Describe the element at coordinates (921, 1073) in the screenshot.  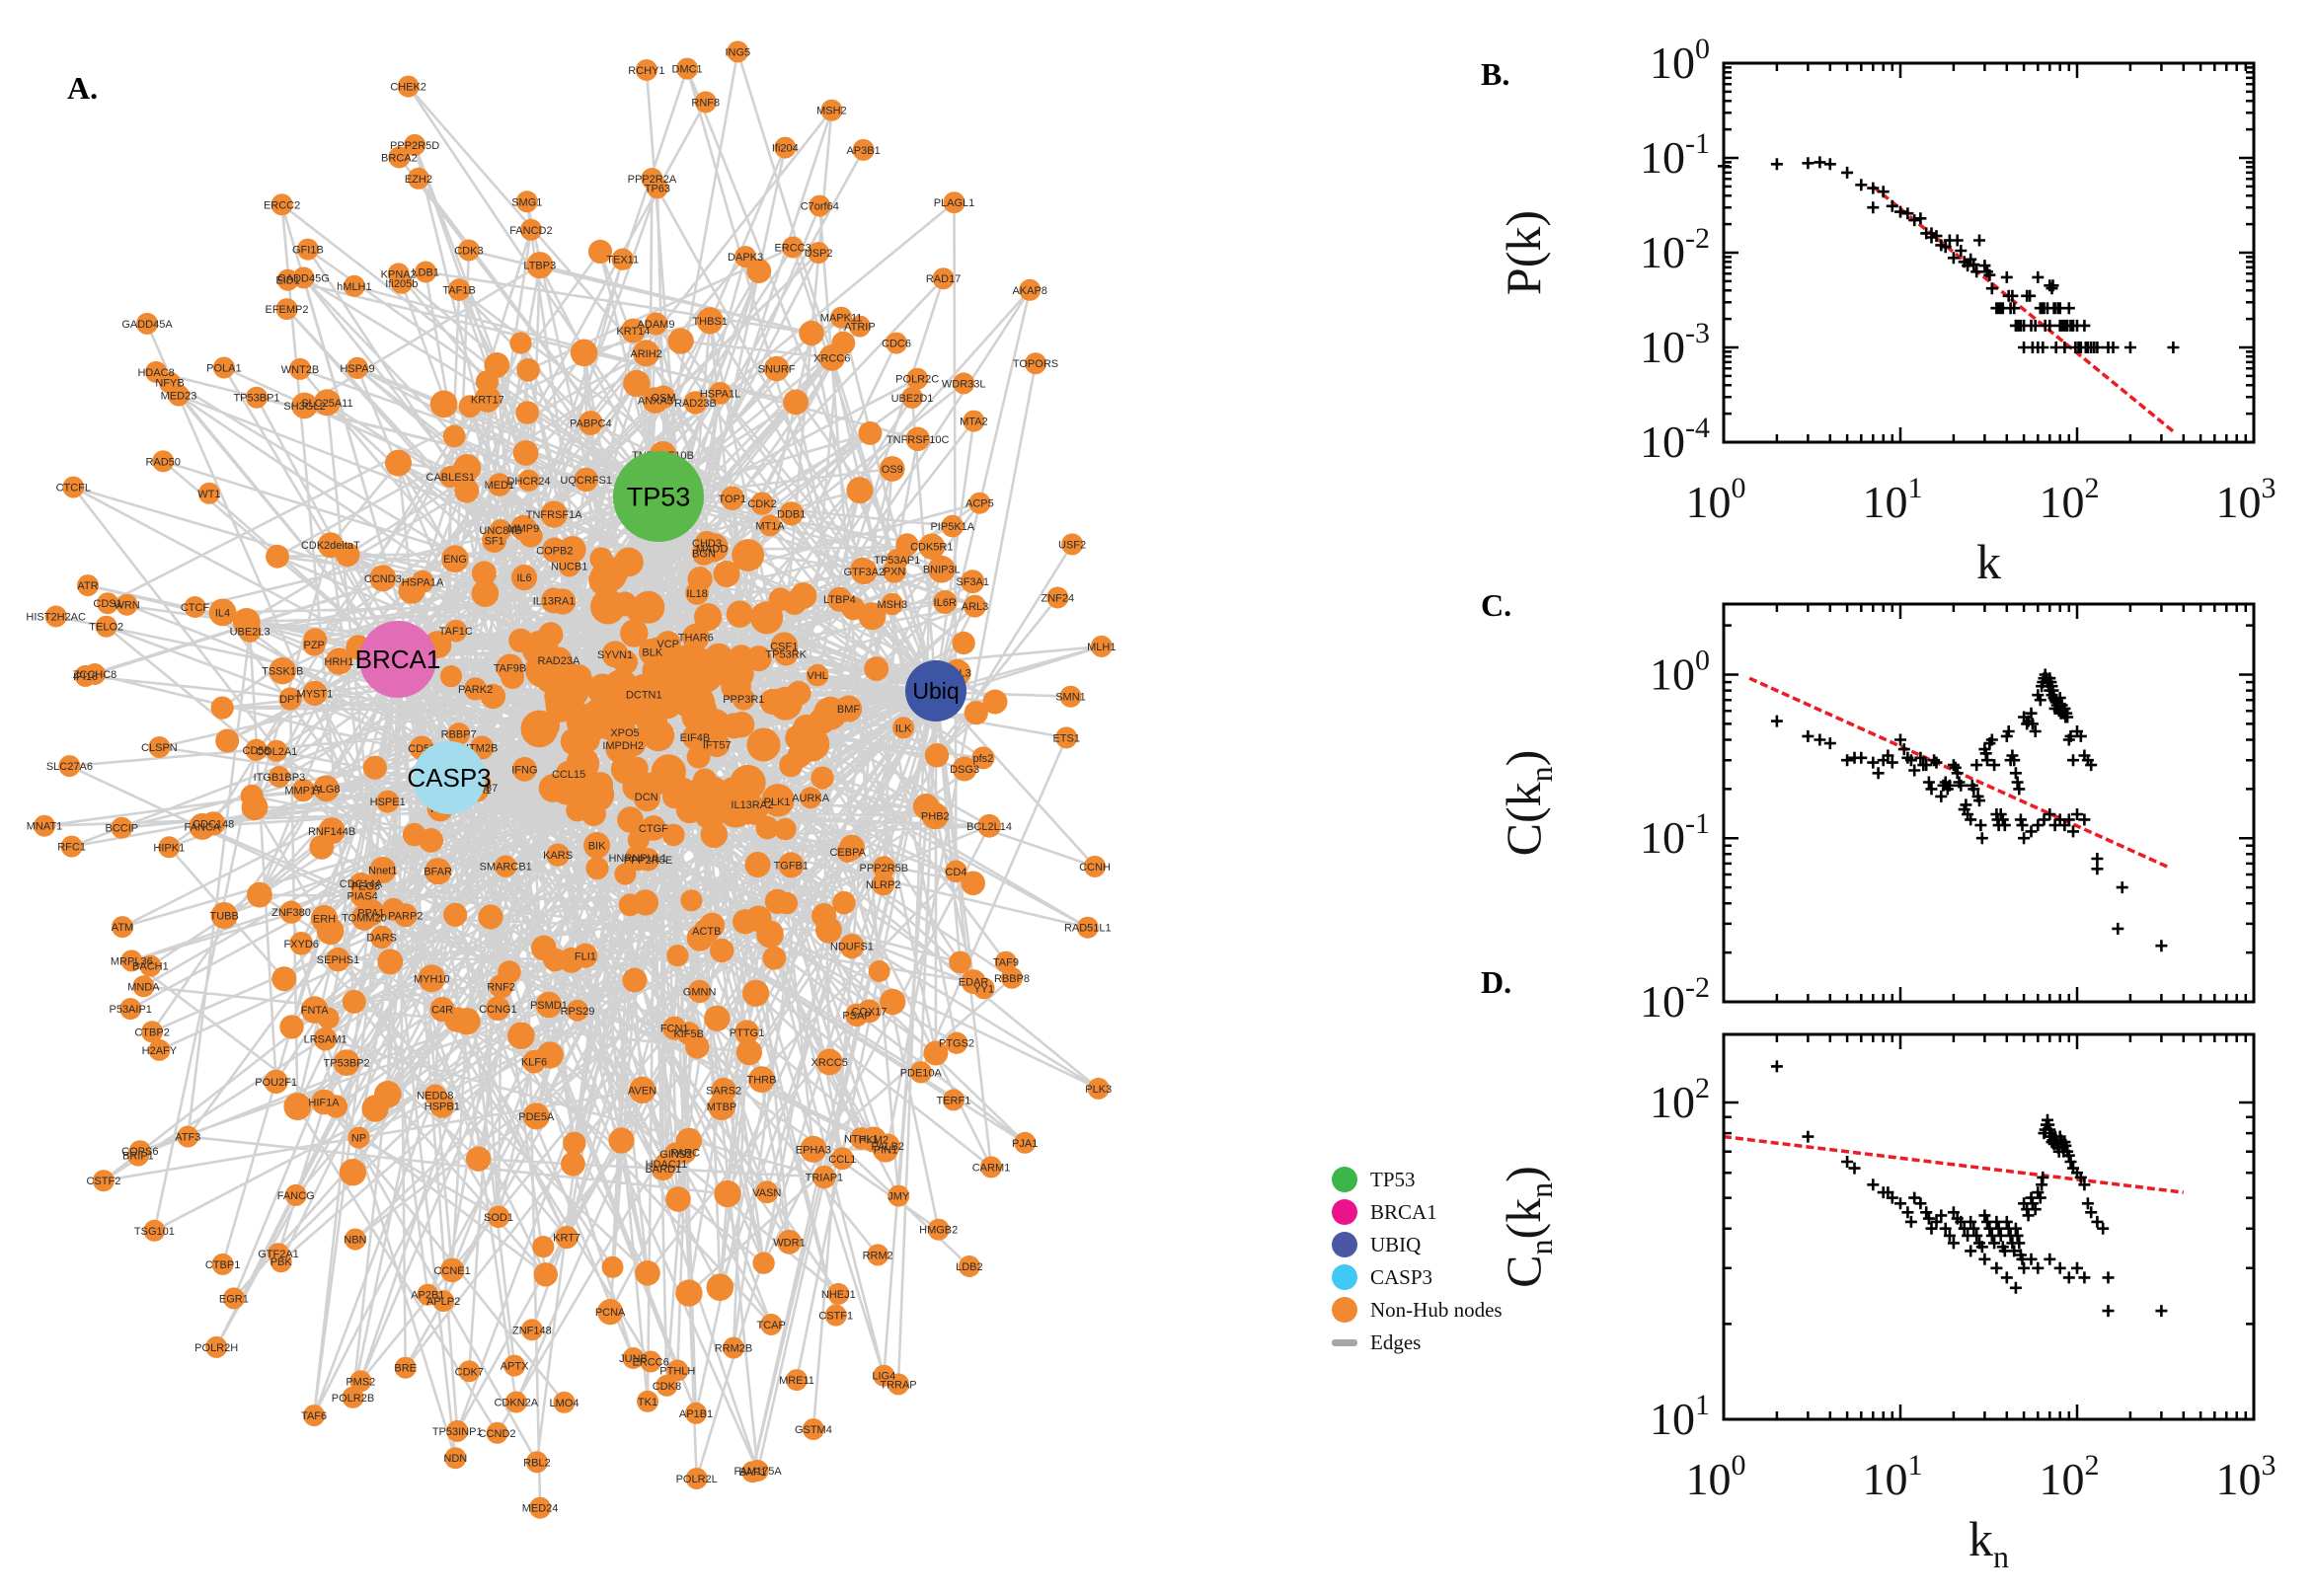
I see `node-label: PDE10A` at that location.